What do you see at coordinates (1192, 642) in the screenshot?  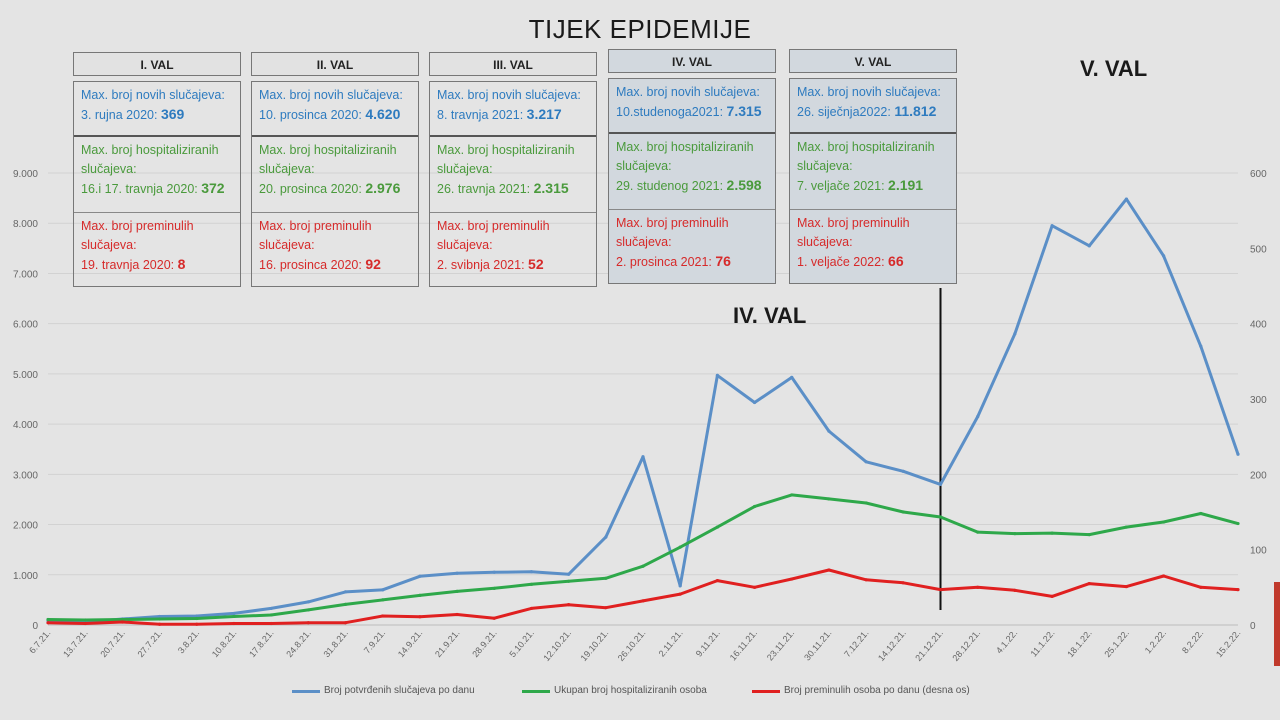 I see `x-tick-label: 8.2.22.` at bounding box center [1192, 642].